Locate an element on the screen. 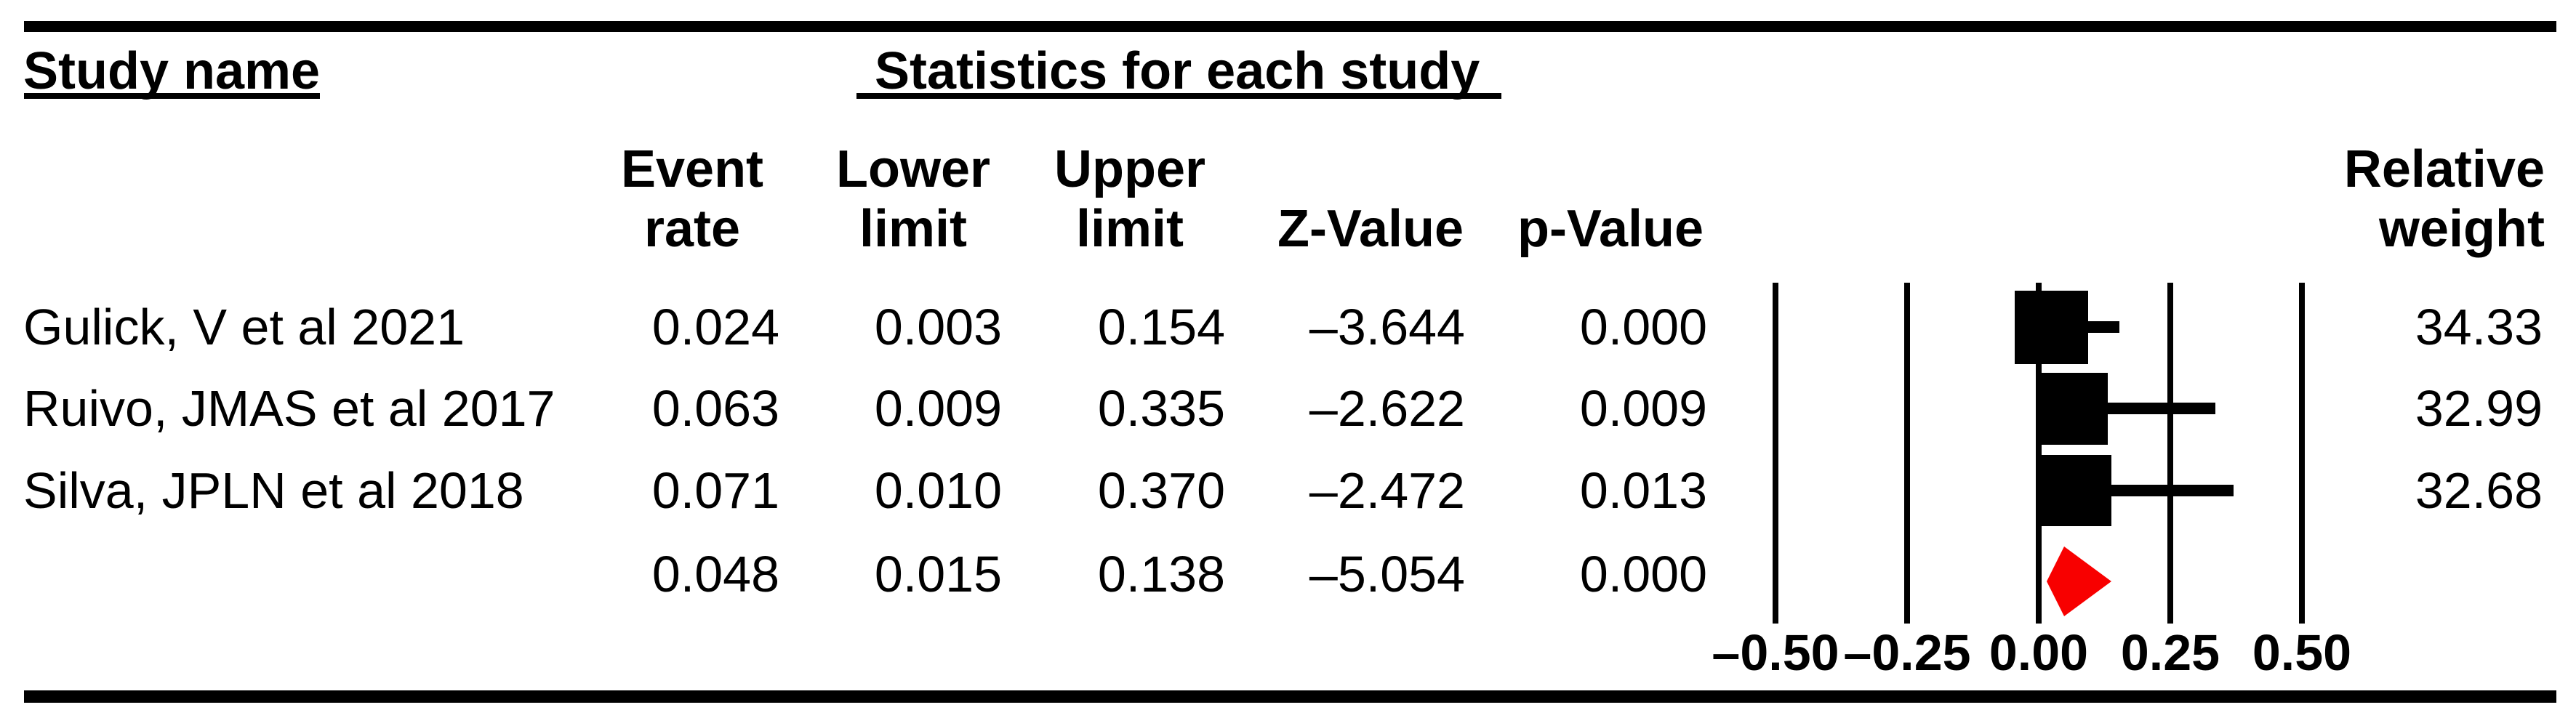 The width and height of the screenshot is (2576, 726). upper-limit-value: 0.370 is located at coordinates (1161, 490).